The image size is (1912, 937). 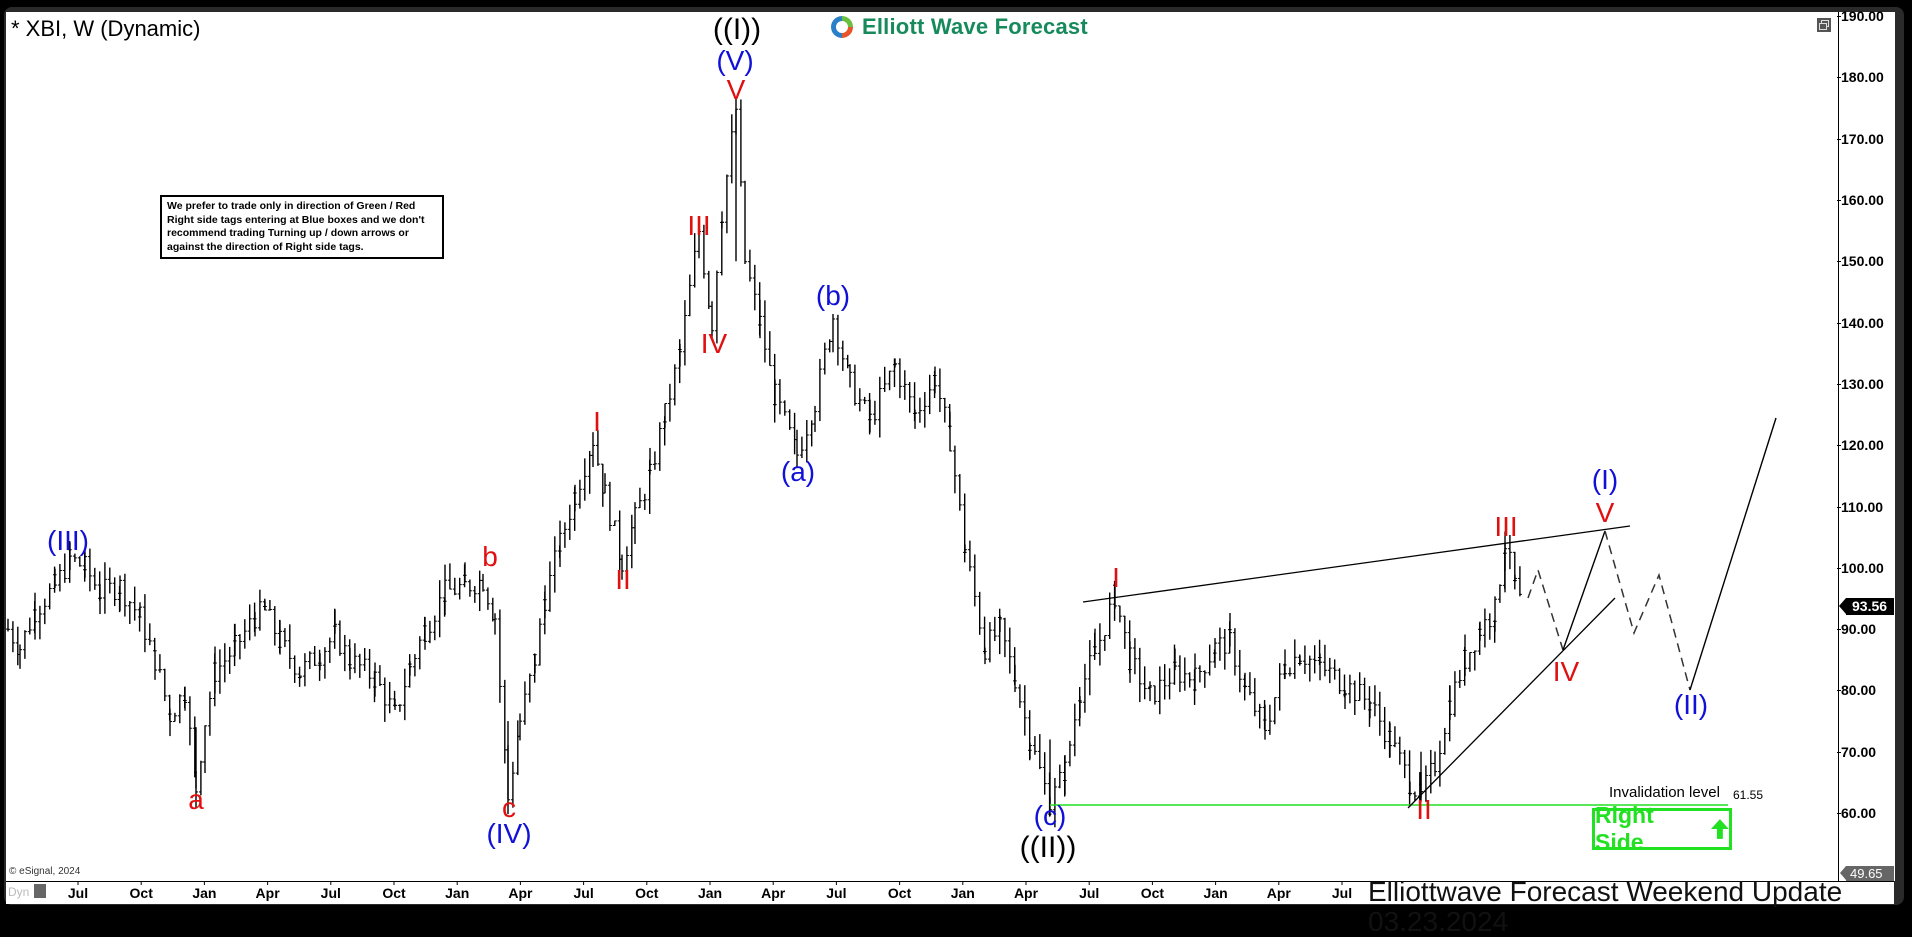 I want to click on wave-label: ((I)), so click(x=737, y=29).